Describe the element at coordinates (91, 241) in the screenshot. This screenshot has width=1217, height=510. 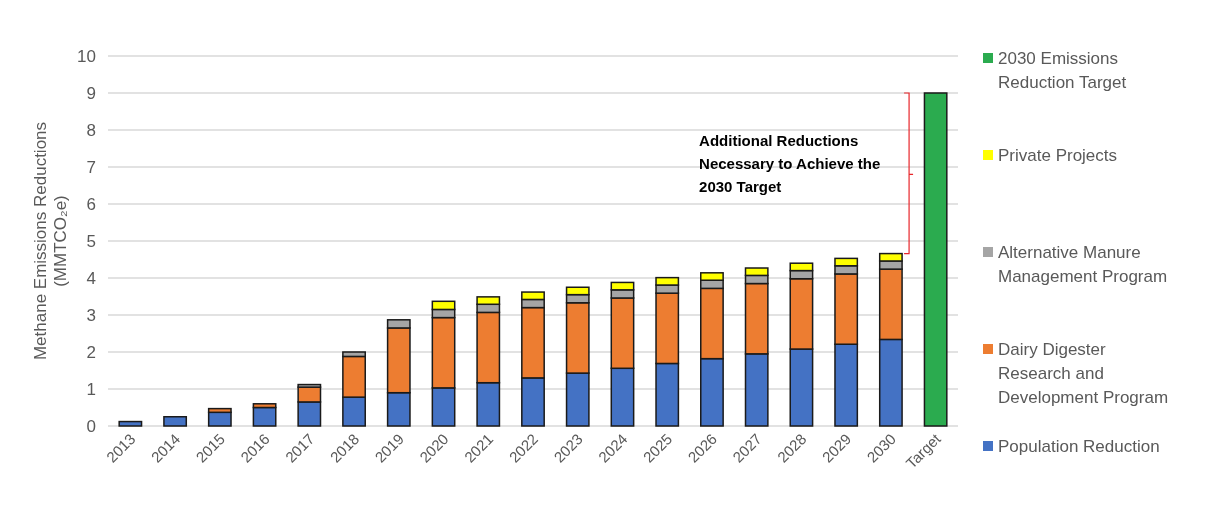
I see `y-tick-label: 5` at that location.